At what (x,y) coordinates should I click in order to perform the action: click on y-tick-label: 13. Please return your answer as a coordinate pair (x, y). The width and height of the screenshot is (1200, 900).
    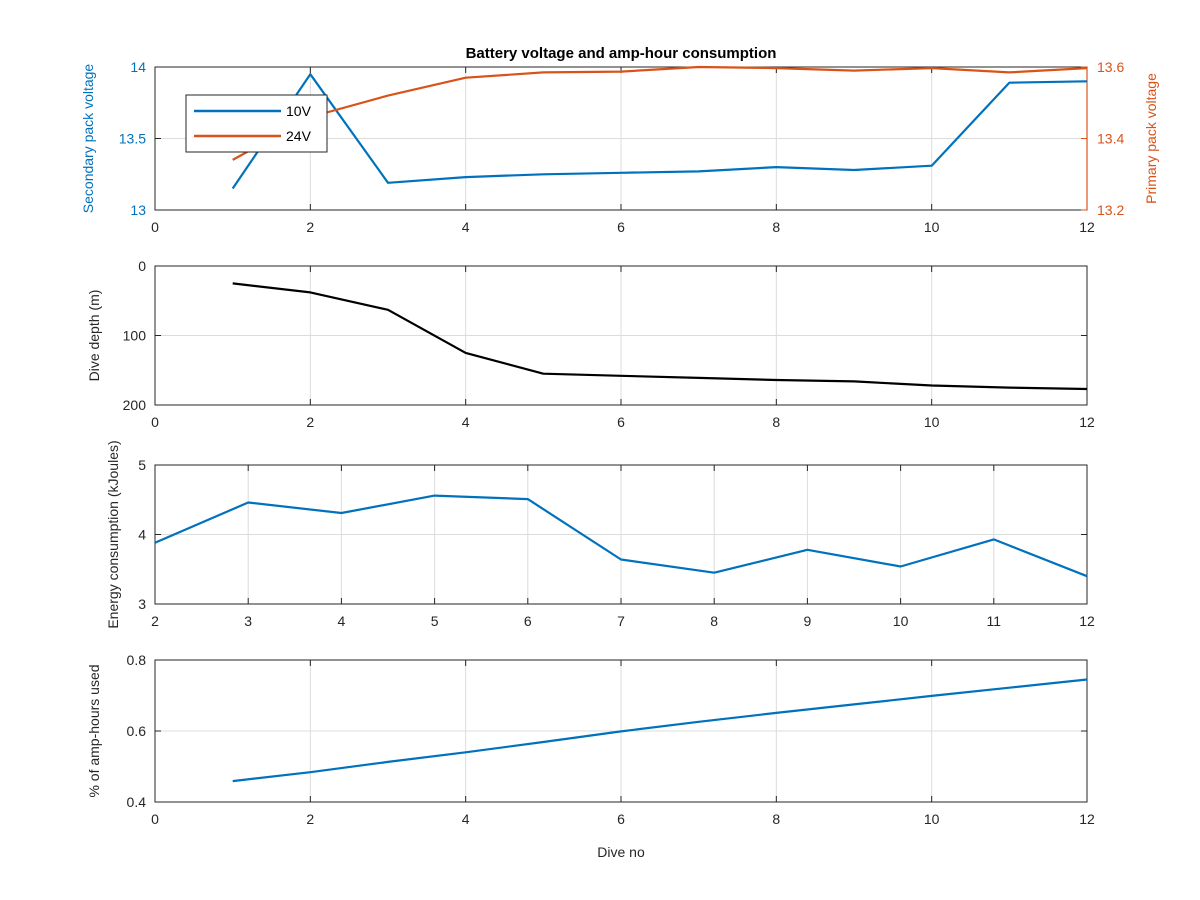
    Looking at the image, I should click on (138, 210).